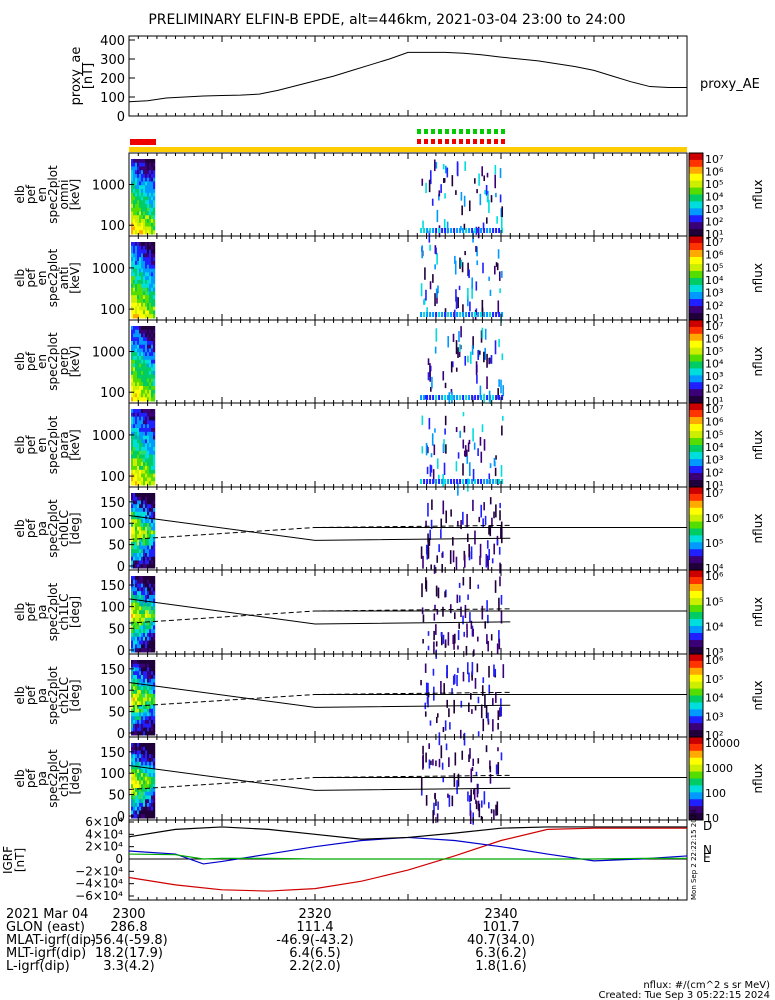 The height and width of the screenshot is (1000, 775). What do you see at coordinates (758, 278) in the screenshot?
I see `colorbar-label-text: nflux` at bounding box center [758, 278].